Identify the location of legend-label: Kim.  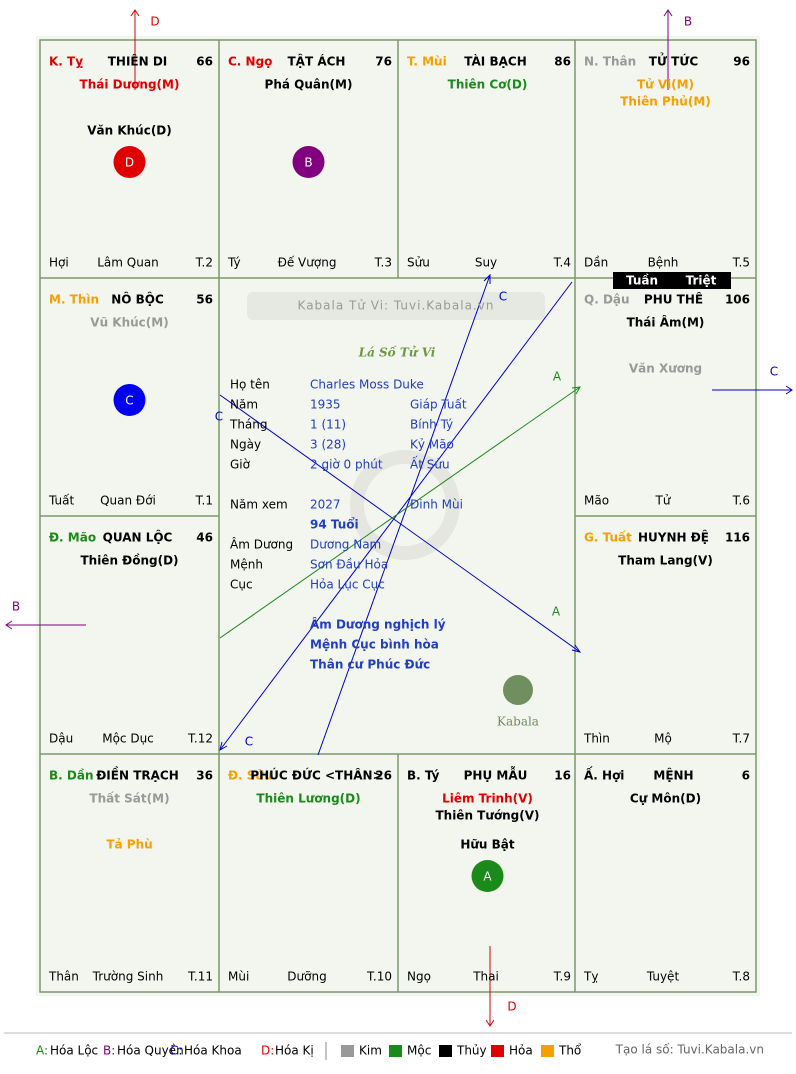
(370, 1051).